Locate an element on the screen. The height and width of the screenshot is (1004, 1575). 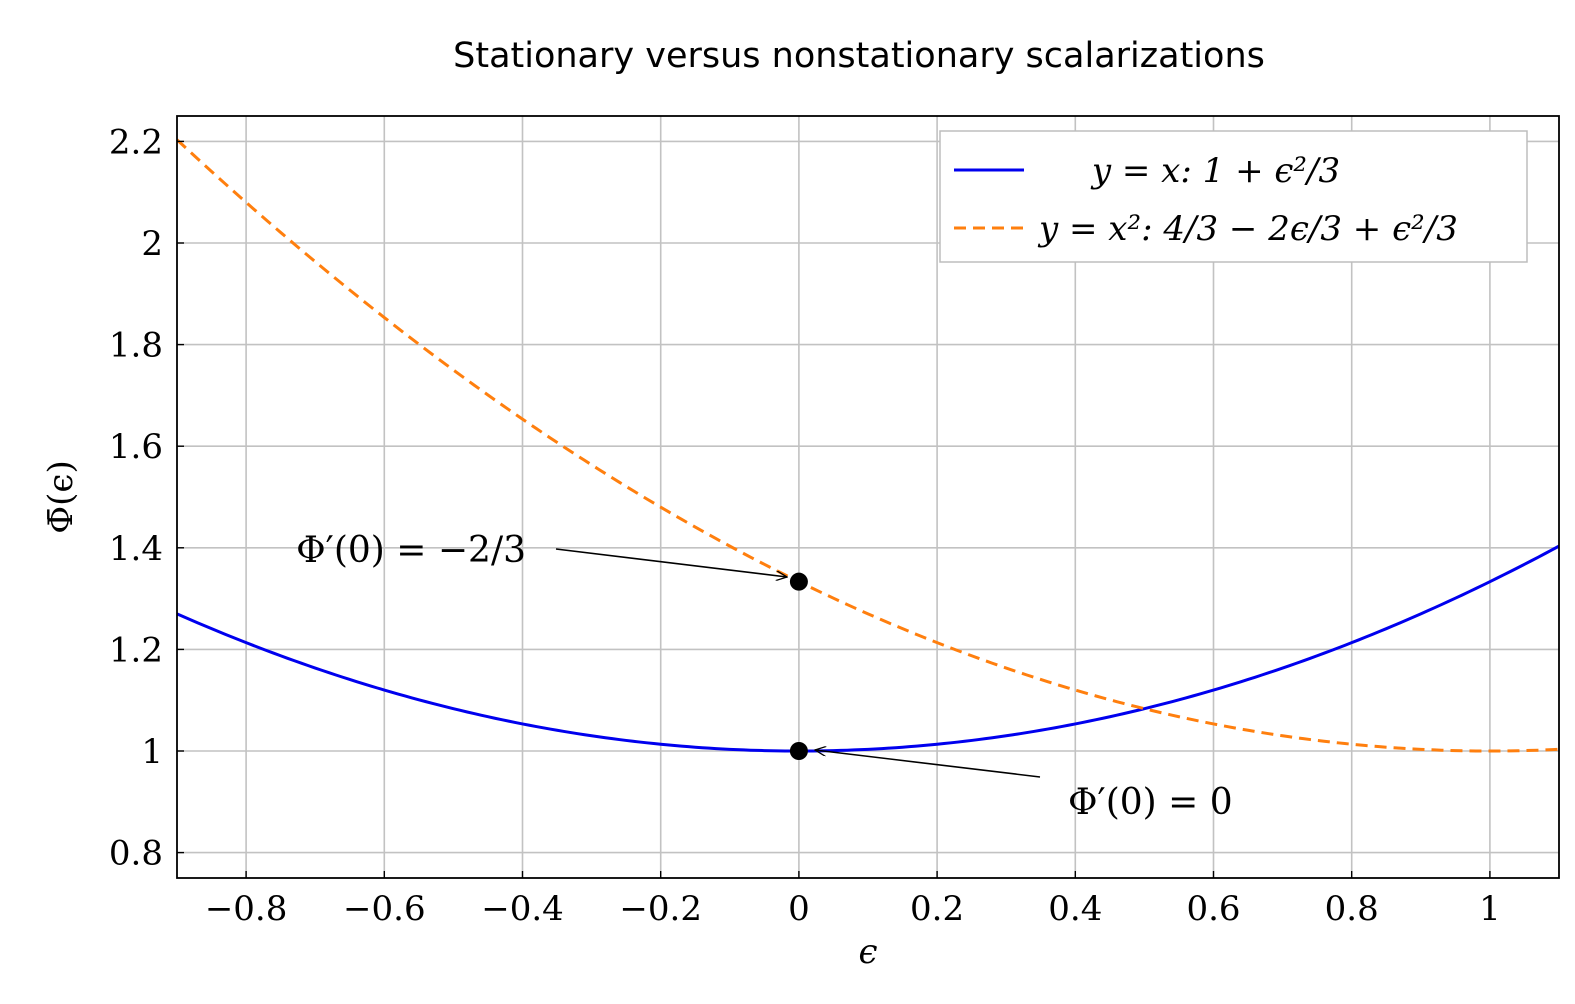
y-tick-label: 2.2 is located at coordinates (136, 142).